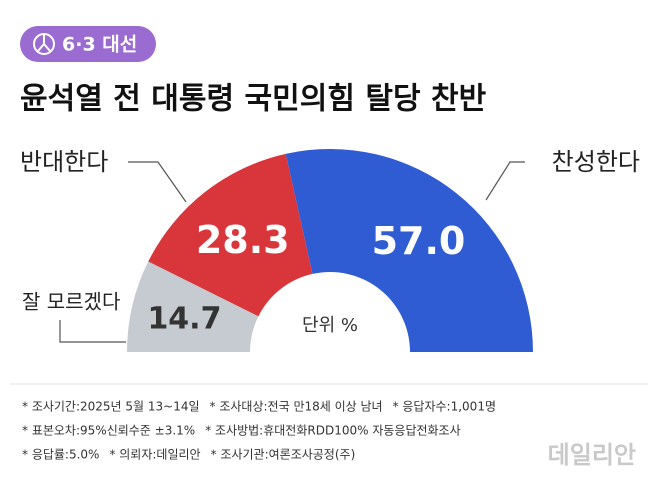 The height and width of the screenshot is (482, 658). What do you see at coordinates (44, 43) in the screenshot?
I see `badge-icon-mark` at bounding box center [44, 43].